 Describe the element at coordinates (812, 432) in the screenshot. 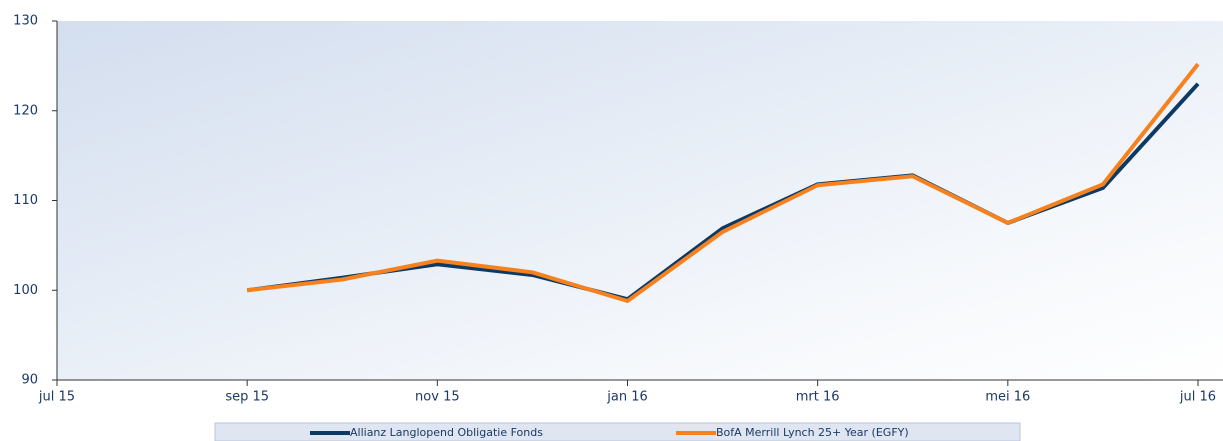

I see `legend-label: BofA Merrill Lynch 25+ Year (EGFY)` at that location.